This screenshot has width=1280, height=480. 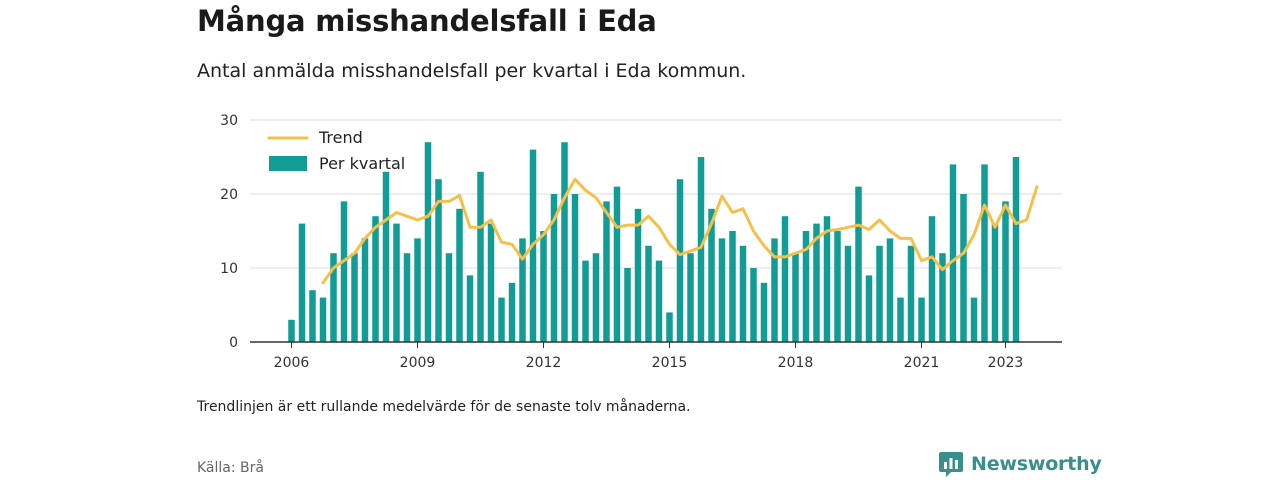 I want to click on newsworthy-logo-icon, so click(x=951, y=464).